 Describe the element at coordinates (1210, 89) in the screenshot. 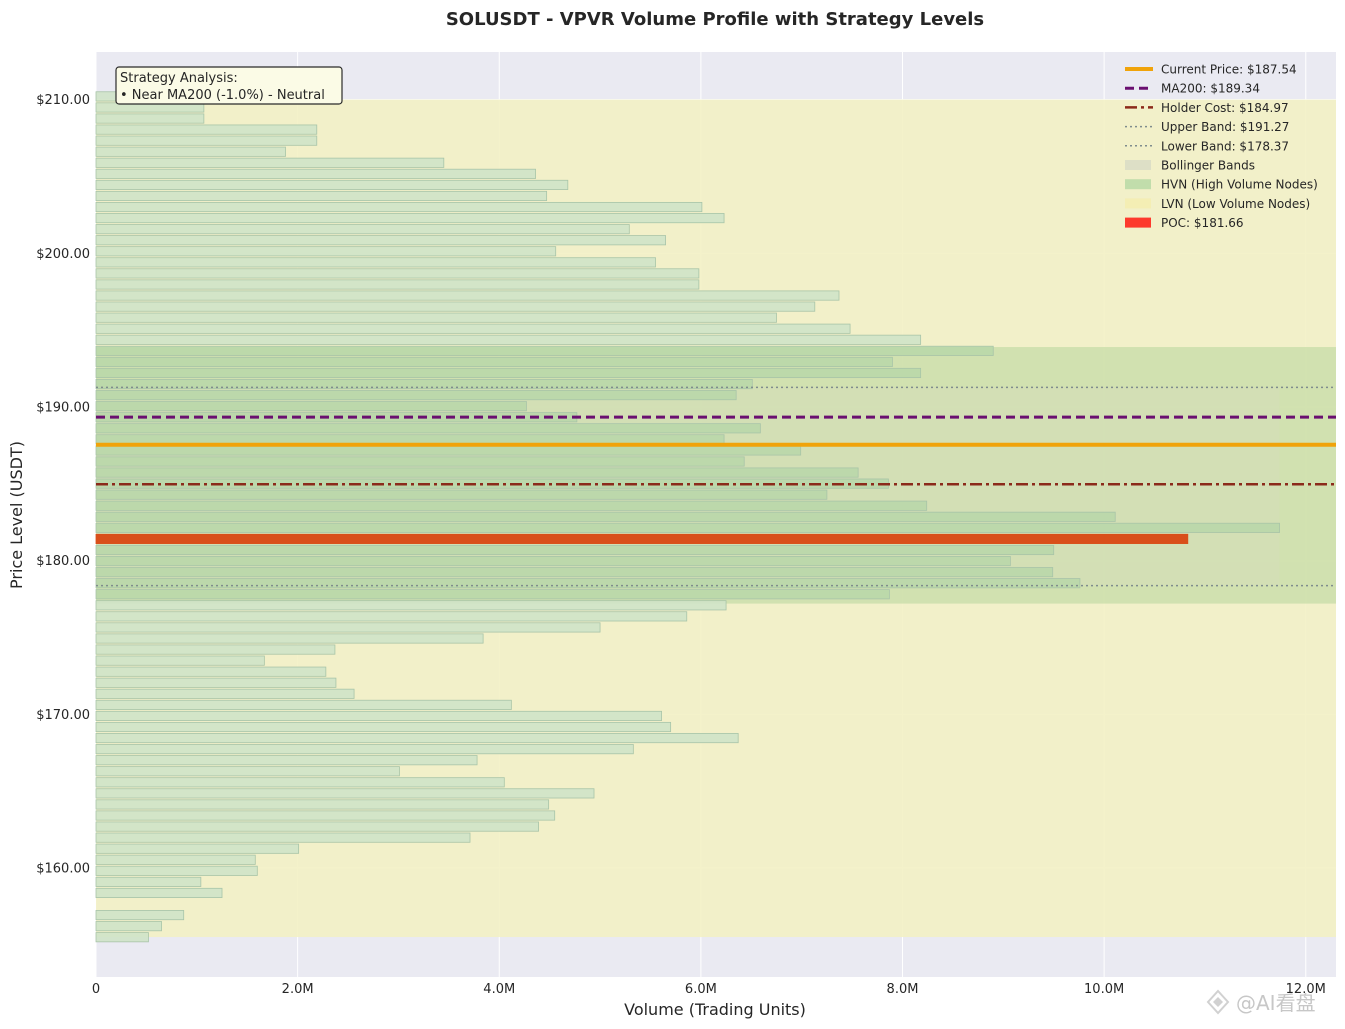

I see `legend-label: MA200: $189.34` at that location.